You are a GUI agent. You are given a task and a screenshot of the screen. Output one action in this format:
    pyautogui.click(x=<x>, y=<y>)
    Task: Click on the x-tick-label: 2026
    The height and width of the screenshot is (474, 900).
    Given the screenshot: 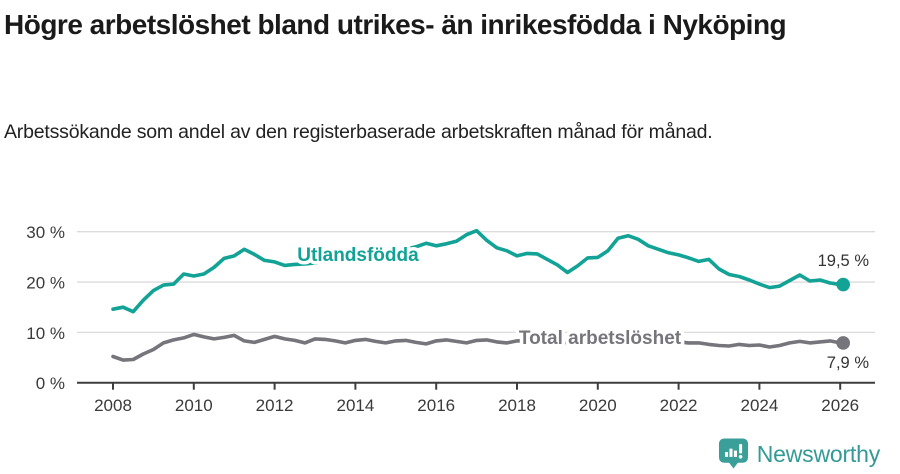 What is the action you would take?
    pyautogui.click(x=840, y=405)
    